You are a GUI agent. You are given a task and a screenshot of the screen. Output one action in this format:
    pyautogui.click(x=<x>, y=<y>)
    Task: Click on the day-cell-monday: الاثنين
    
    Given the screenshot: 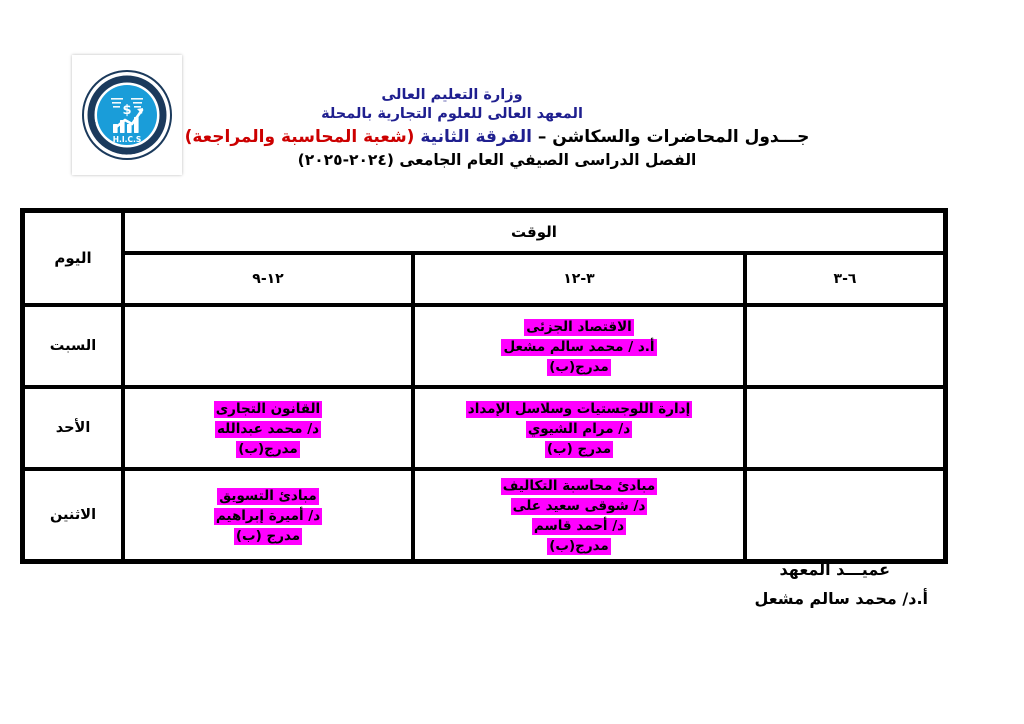 What is the action you would take?
    pyautogui.click(x=73, y=515)
    